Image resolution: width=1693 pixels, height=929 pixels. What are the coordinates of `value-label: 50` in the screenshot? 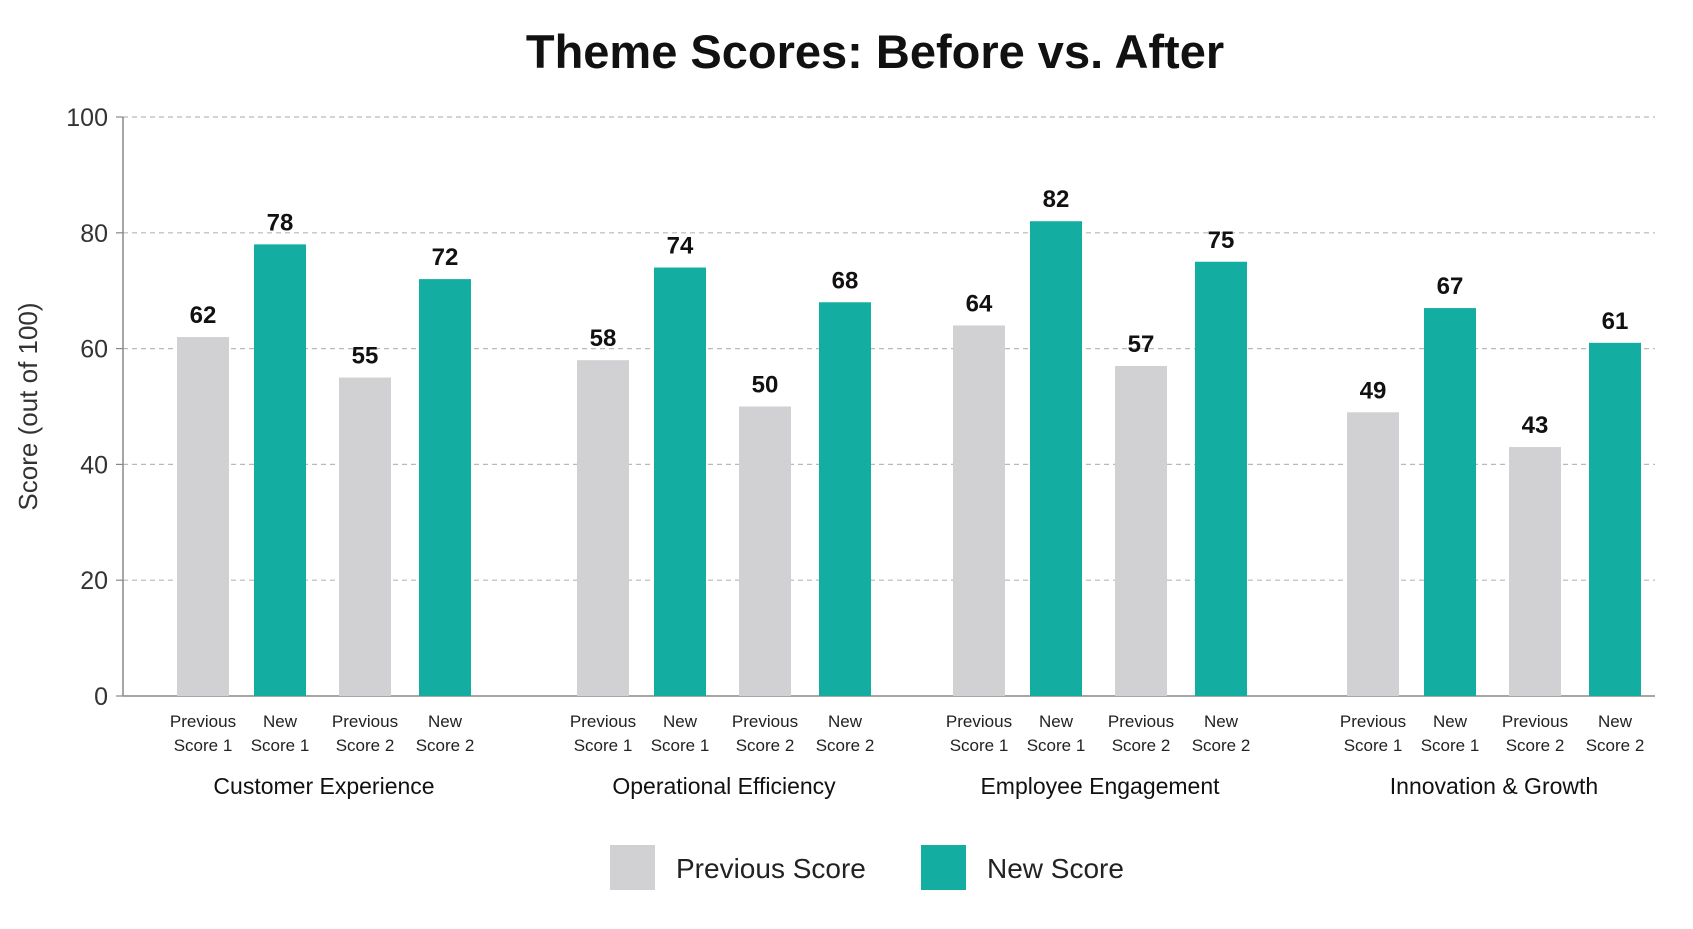 It's located at (765, 385).